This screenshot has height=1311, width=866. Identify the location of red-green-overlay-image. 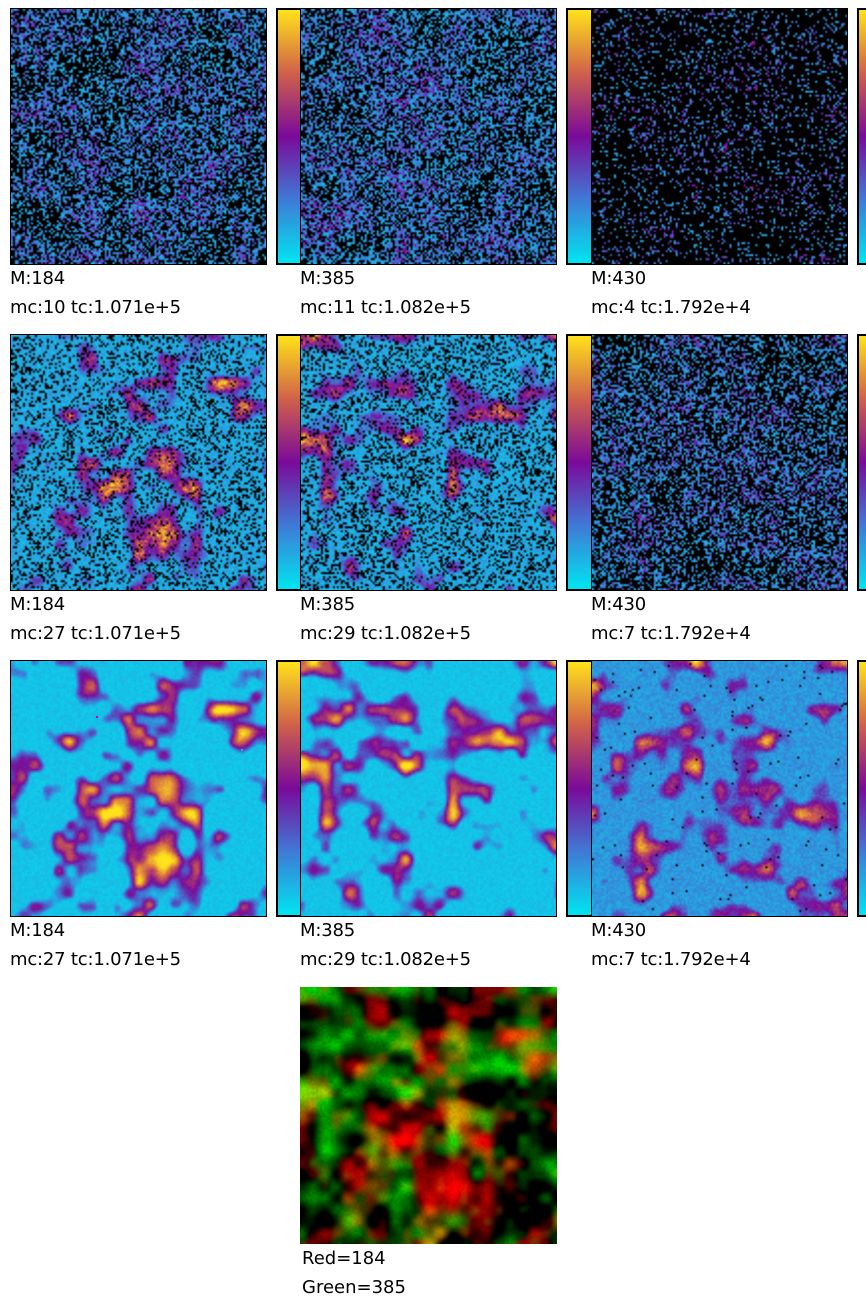
(428, 1115).